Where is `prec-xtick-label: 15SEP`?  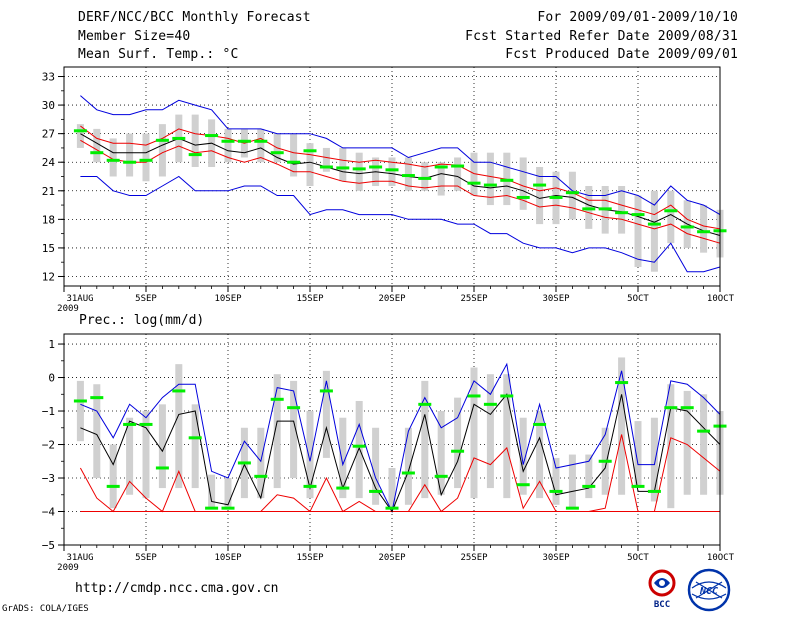
prec-xtick-label: 15SEP is located at coordinates (310, 558).